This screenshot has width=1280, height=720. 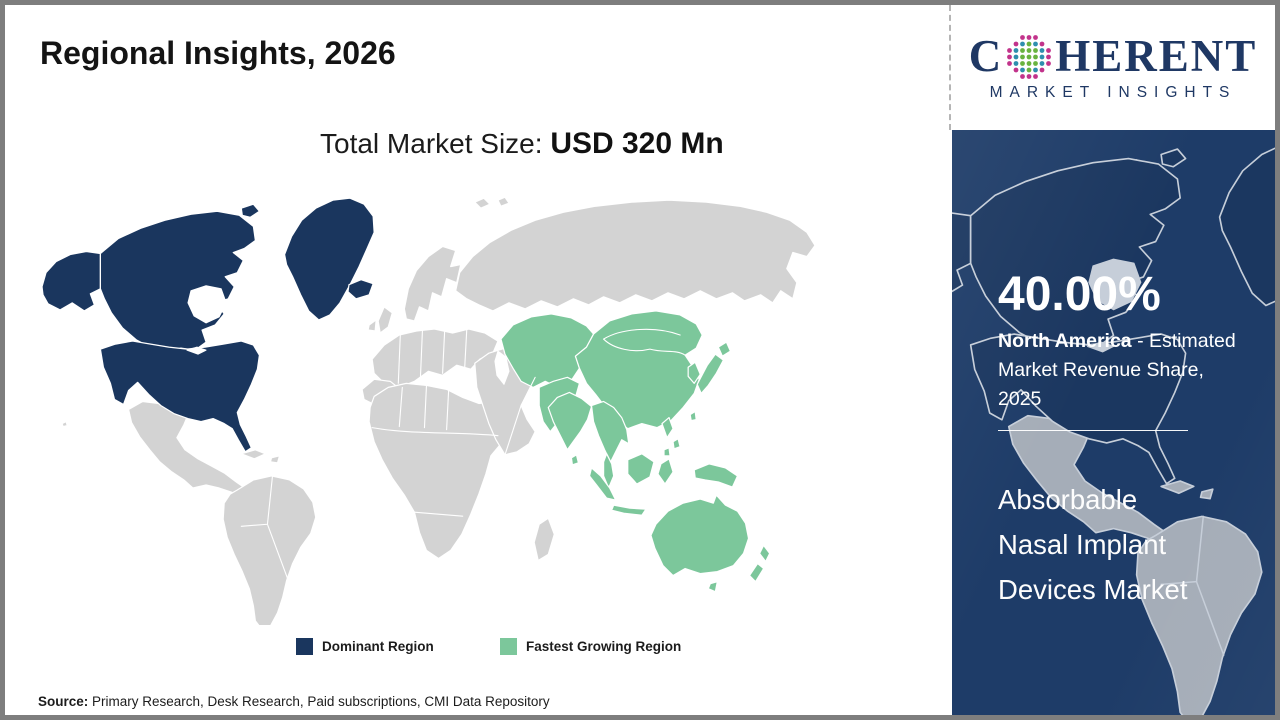 What do you see at coordinates (1113, 92) in the screenshot?
I see `brand-subtitle: MARKET INSIGHTS` at bounding box center [1113, 92].